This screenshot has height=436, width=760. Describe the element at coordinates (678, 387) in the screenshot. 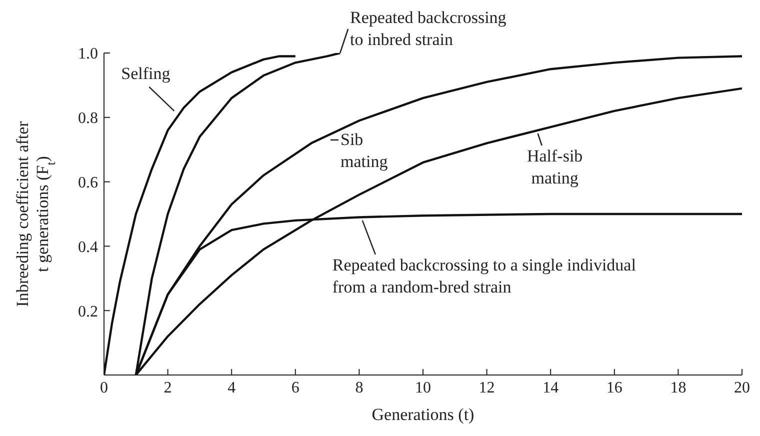

I see `x-tick-label: 18` at that location.